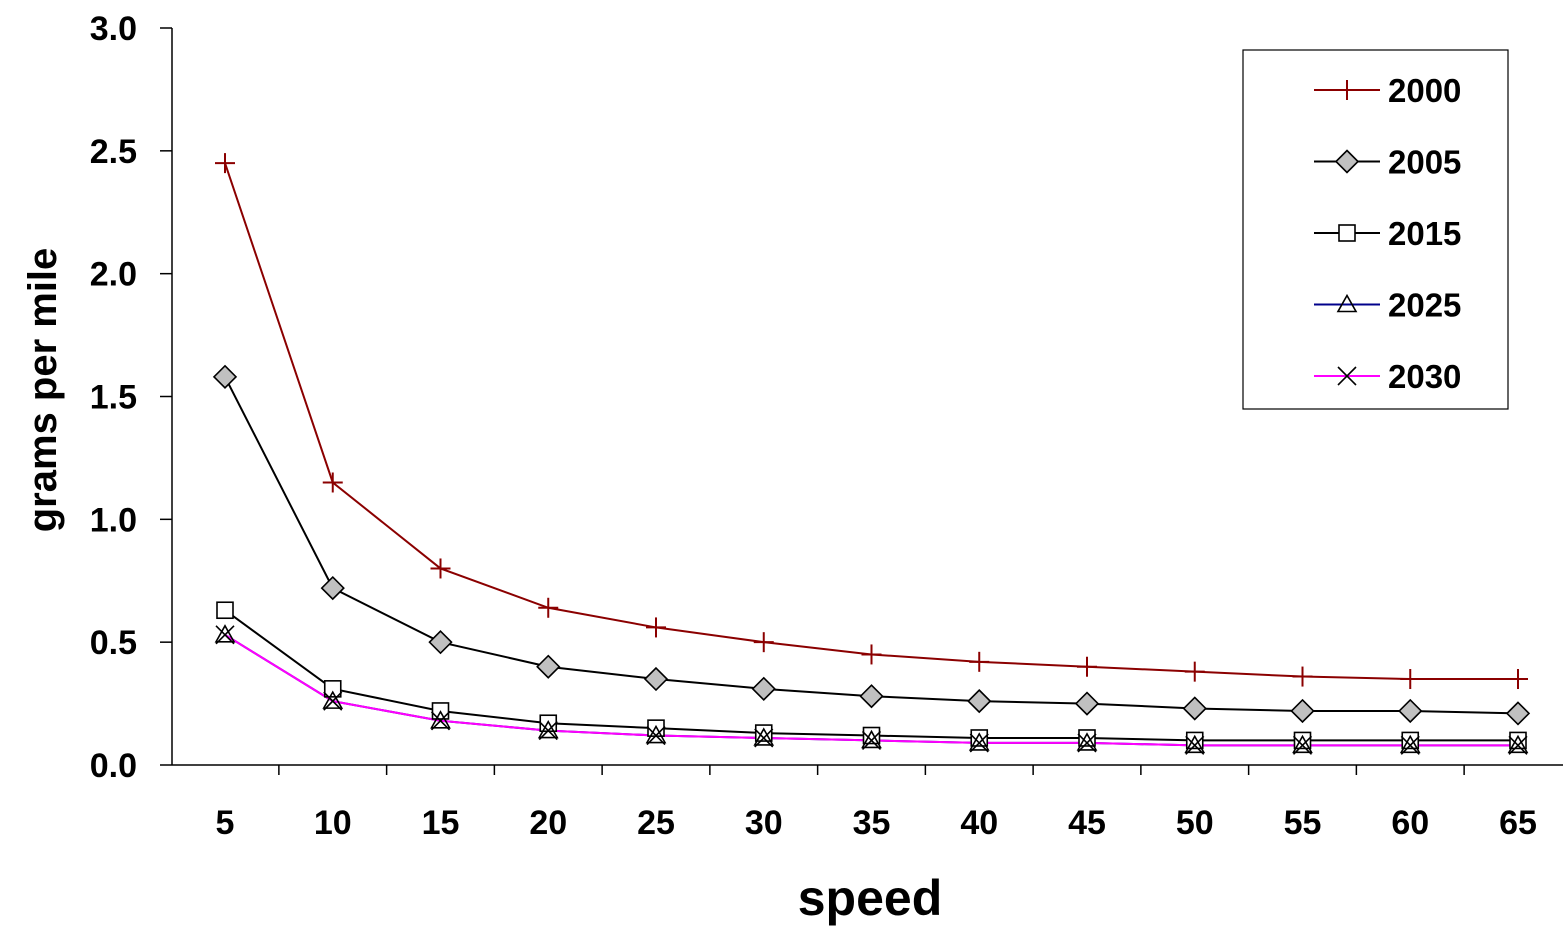  Describe the element at coordinates (113, 766) in the screenshot. I see `y-tick-label: 0.0` at that location.